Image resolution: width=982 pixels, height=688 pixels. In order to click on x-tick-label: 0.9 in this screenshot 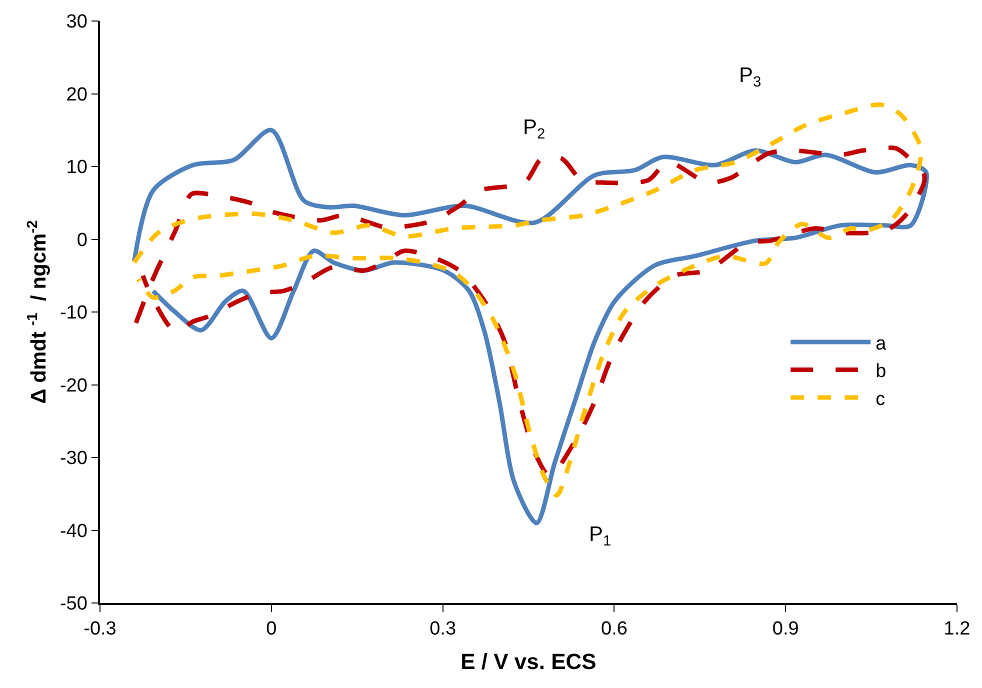, I will do `click(785, 629)`.